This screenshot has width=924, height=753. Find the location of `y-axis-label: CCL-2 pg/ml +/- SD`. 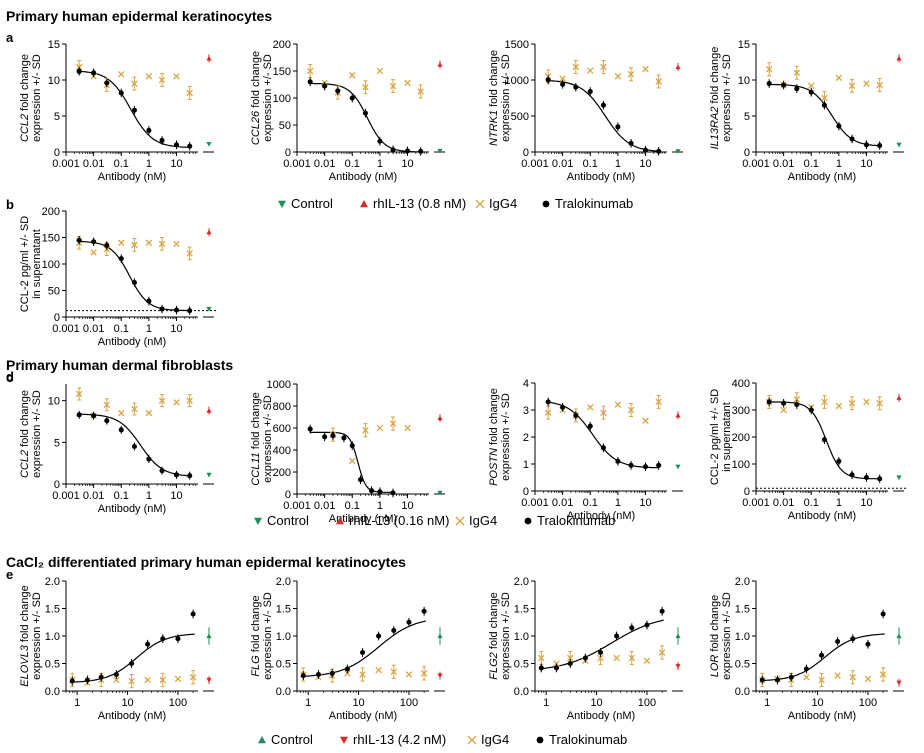

y-axis-label: CCL-2 pg/ml +/- SD is located at coordinates (25, 264).